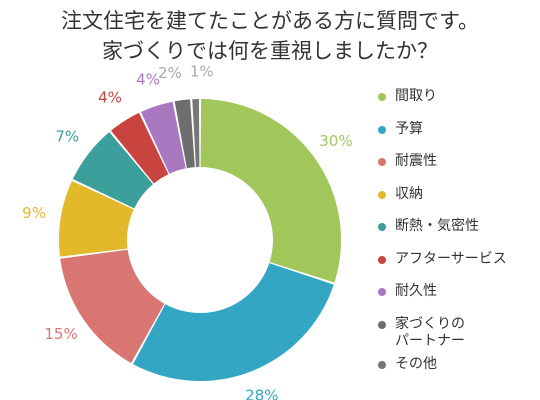 The width and height of the screenshot is (540, 400). I want to click on legend-item-after-service: アフターサービス, so click(458, 267).